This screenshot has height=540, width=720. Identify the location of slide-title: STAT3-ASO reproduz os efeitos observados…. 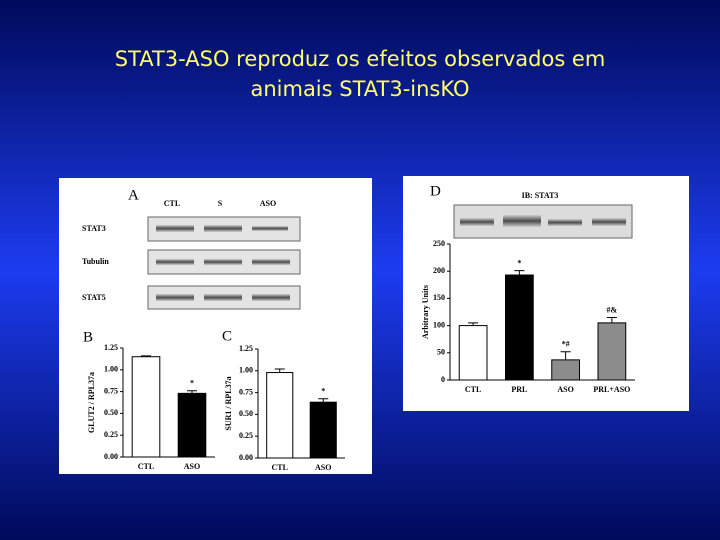
(360, 59).